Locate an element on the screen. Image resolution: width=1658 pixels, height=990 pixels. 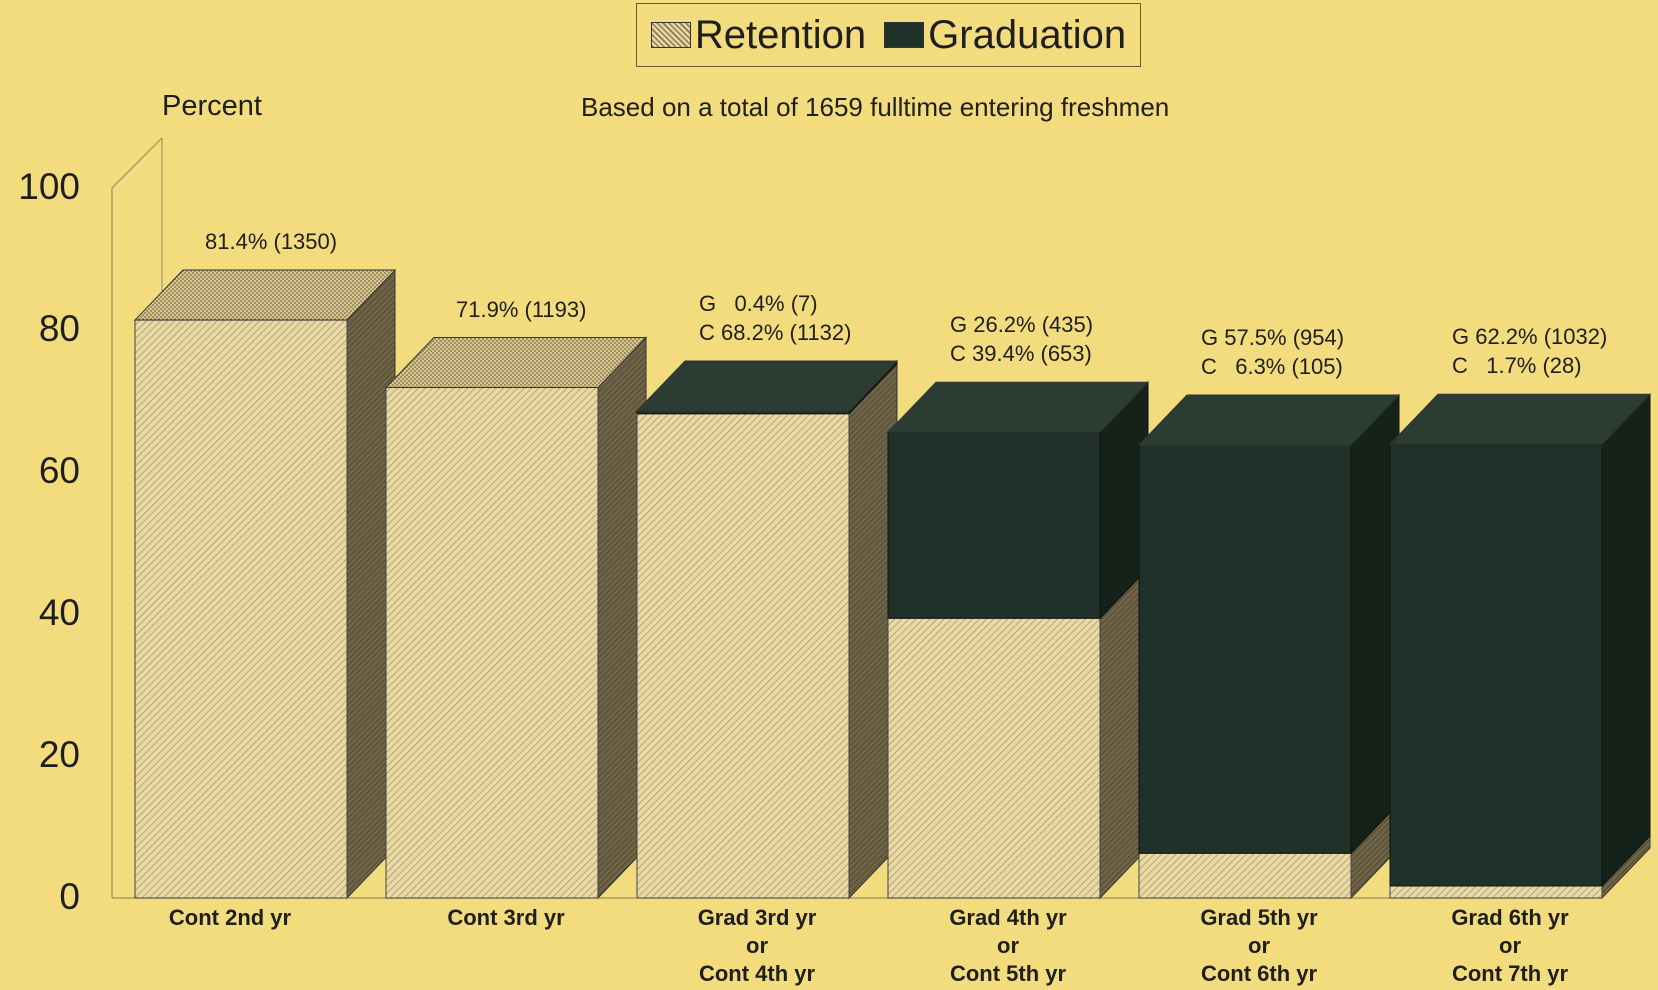
category-label: Cont 2nd yr is located at coordinates (230, 917).